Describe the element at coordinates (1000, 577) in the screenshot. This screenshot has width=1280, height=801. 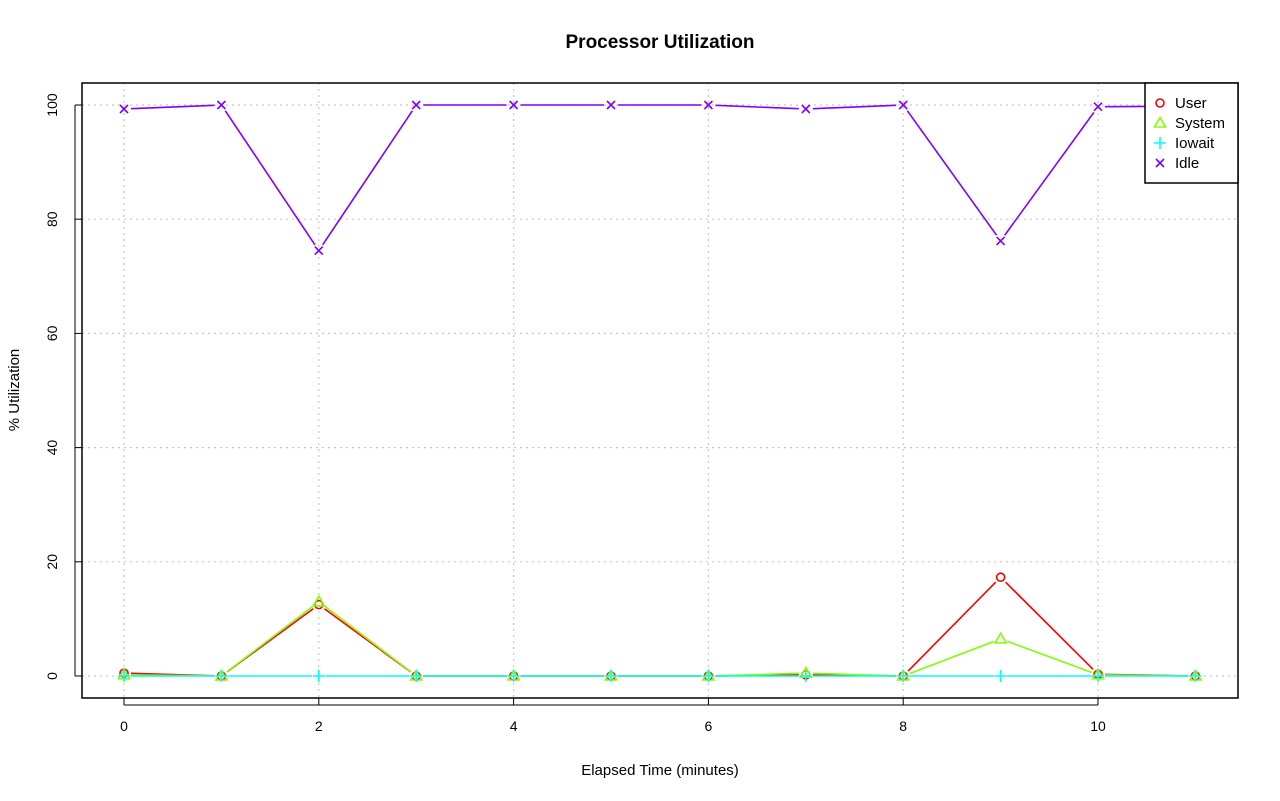
I see `user-point` at that location.